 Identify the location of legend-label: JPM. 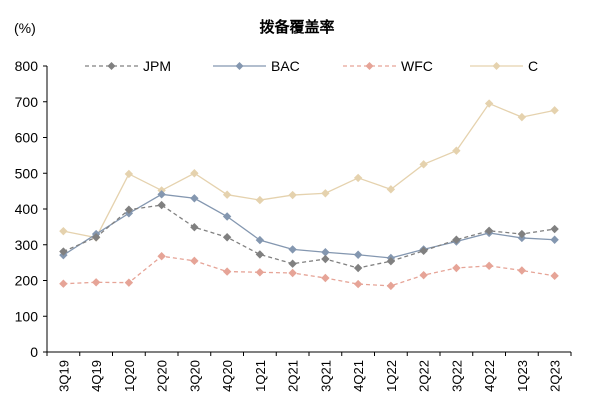
(157, 66).